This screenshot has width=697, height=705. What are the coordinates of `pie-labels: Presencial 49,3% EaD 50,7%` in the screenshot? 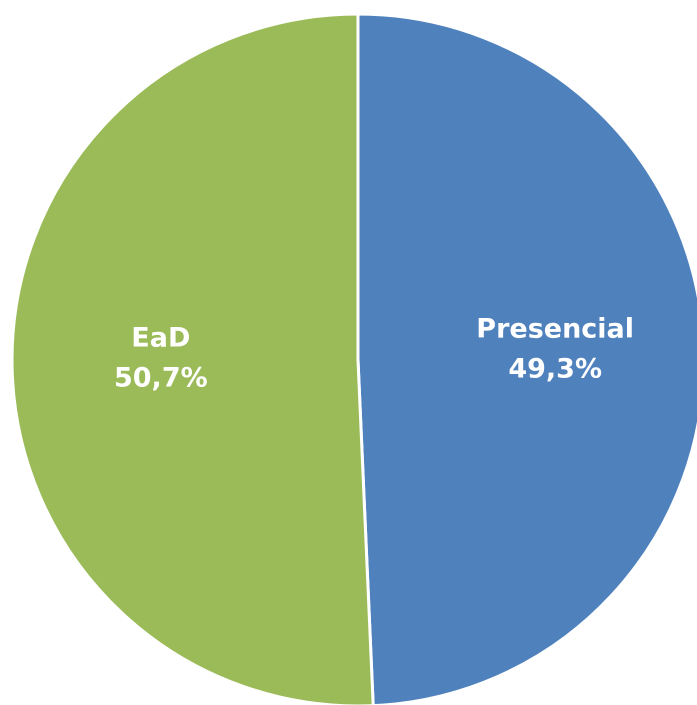 It's located at (374, 354).